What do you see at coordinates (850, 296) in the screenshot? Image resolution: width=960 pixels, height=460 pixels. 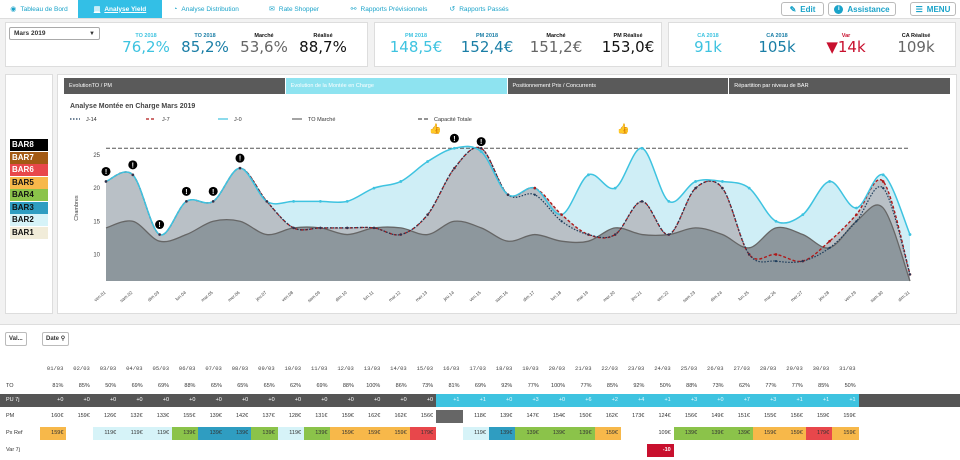 I see `x-tick-label: ven.29` at bounding box center [850, 296].